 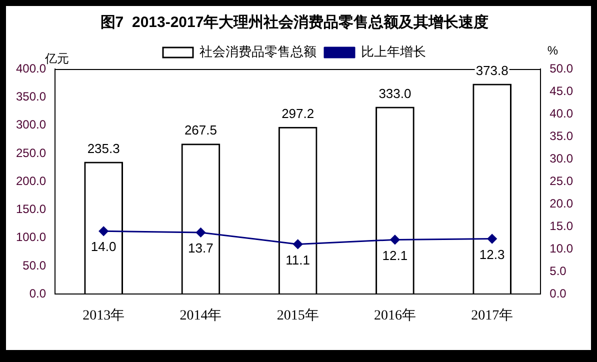 What do you see at coordinates (103, 315) in the screenshot?
I see `x-tick-label: 2013年` at bounding box center [103, 315].